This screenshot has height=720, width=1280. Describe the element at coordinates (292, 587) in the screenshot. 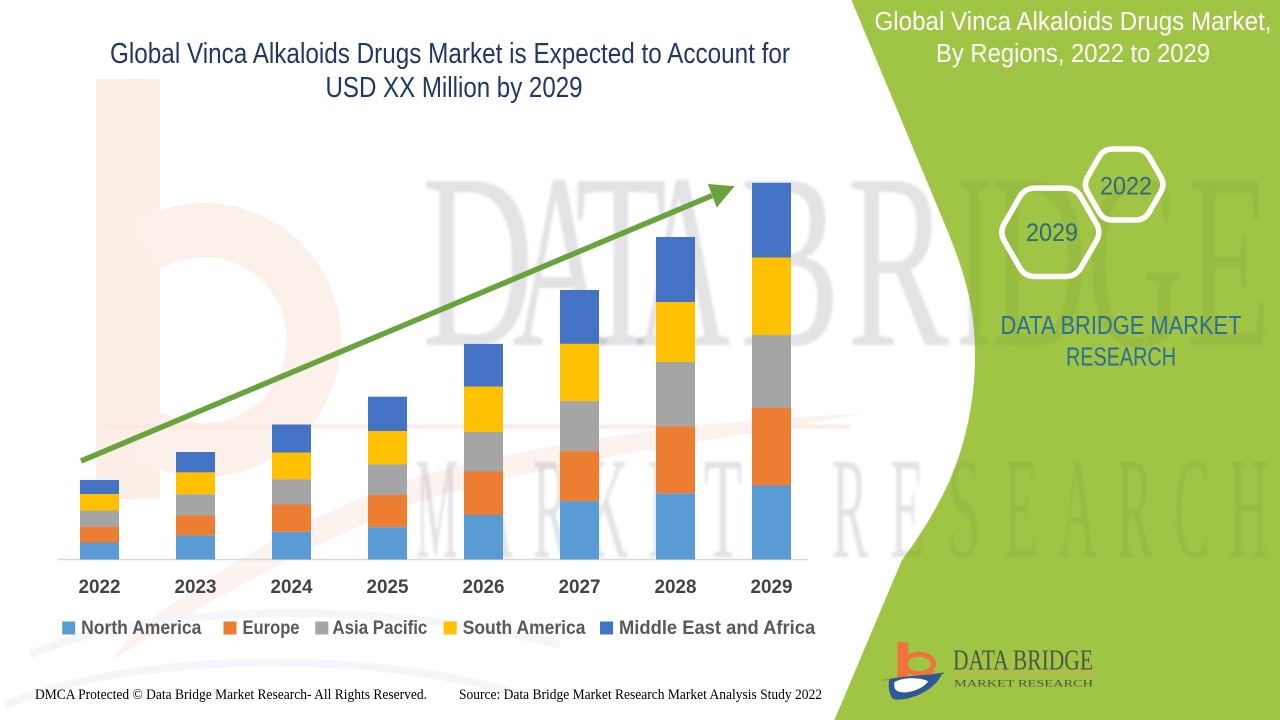

I see `svg-text: 2024` at that location.